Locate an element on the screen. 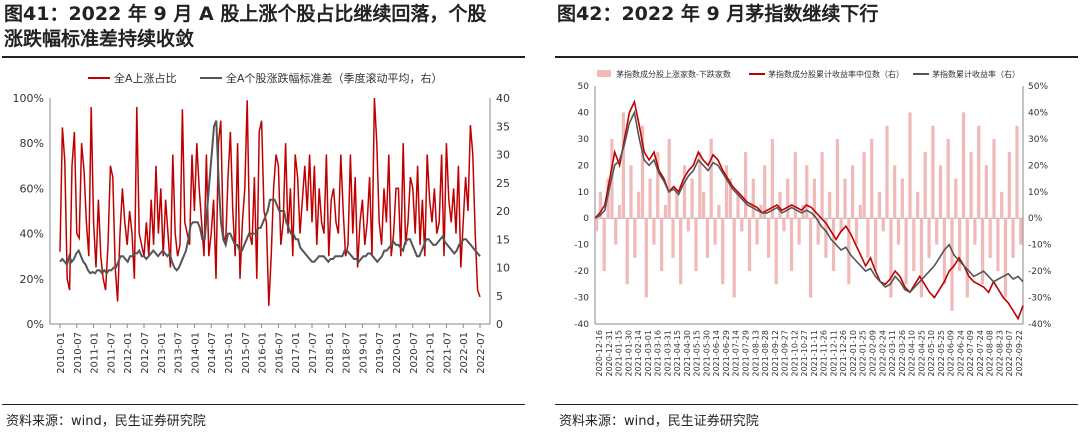 This screenshot has width=1080, height=433. x-tick-label: 2021-05-30 is located at coordinates (706, 353).